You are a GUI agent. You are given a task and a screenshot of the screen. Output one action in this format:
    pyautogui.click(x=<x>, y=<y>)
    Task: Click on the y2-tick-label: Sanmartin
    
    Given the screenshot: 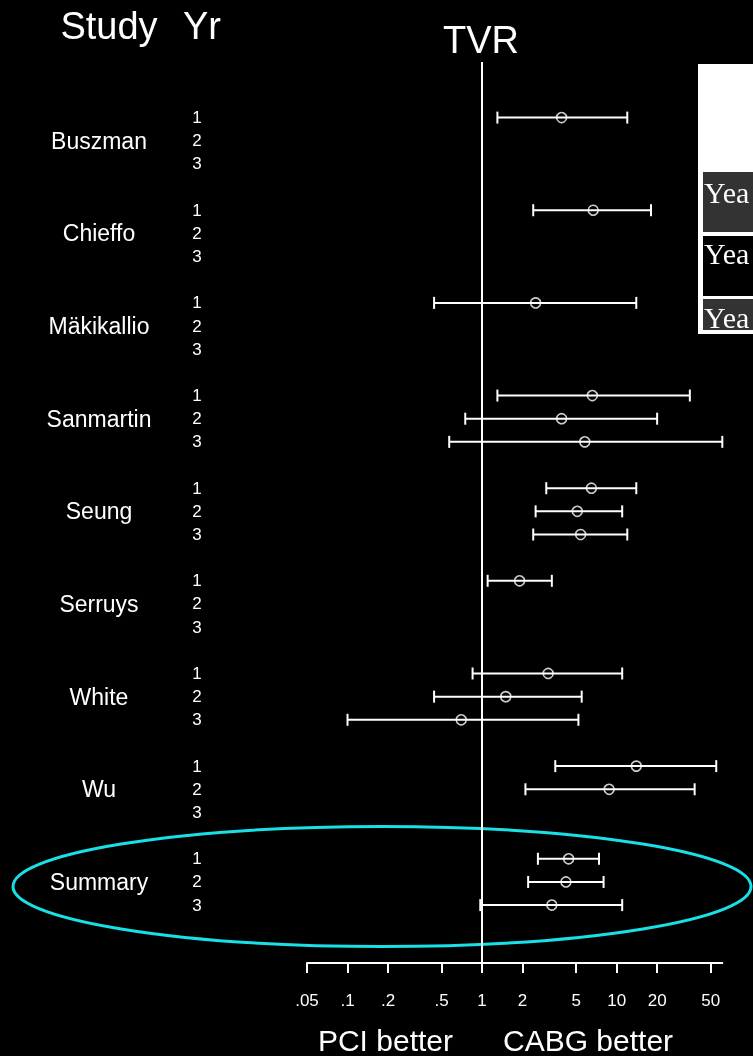 What is the action you would take?
    pyautogui.click(x=99, y=418)
    